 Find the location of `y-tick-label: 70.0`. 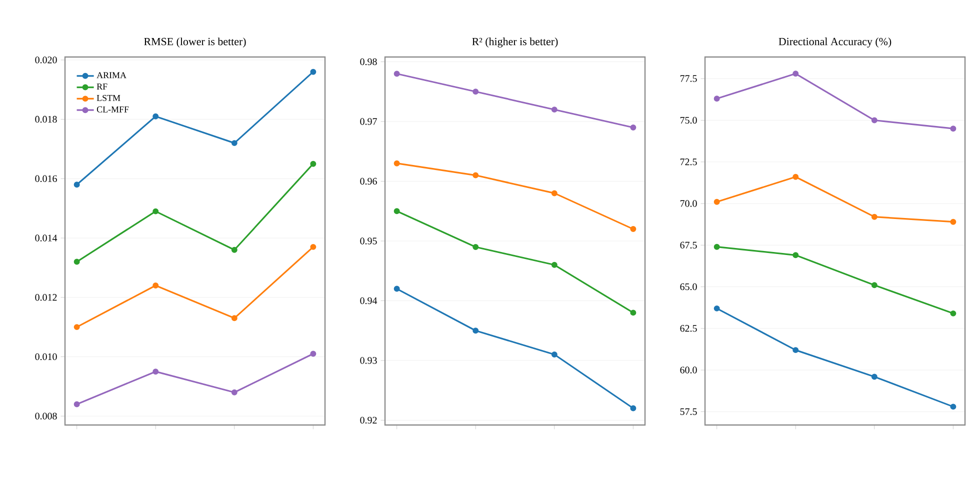

y-tick-label: 70.0 is located at coordinates (688, 203).